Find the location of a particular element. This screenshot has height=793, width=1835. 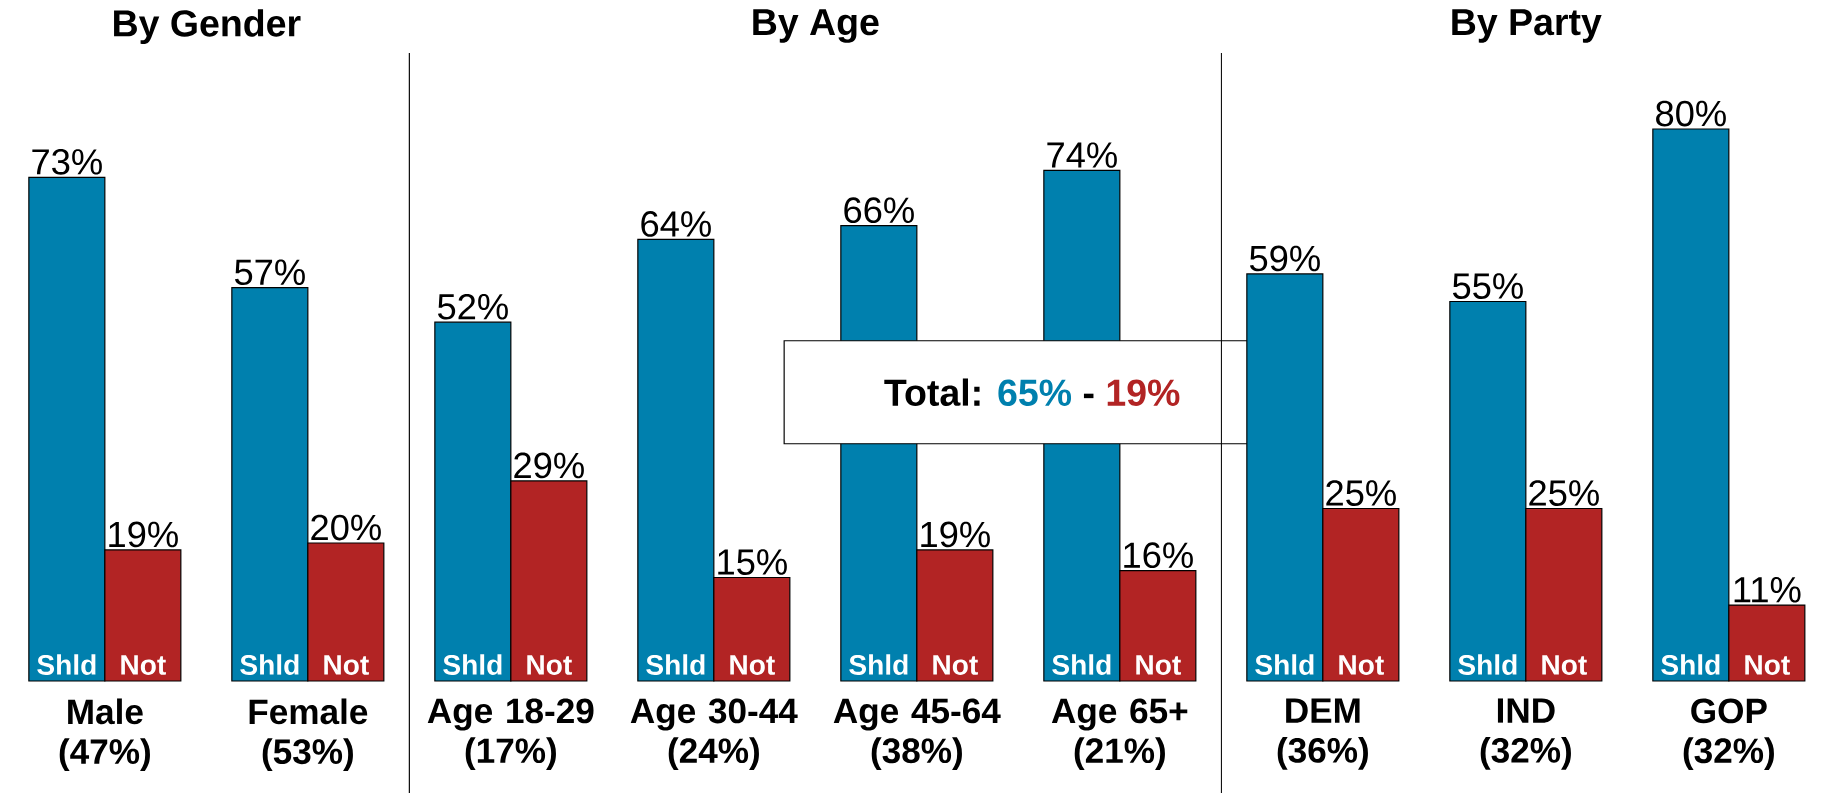

x-tick-label: Female (53%) is located at coordinates (308, 735).